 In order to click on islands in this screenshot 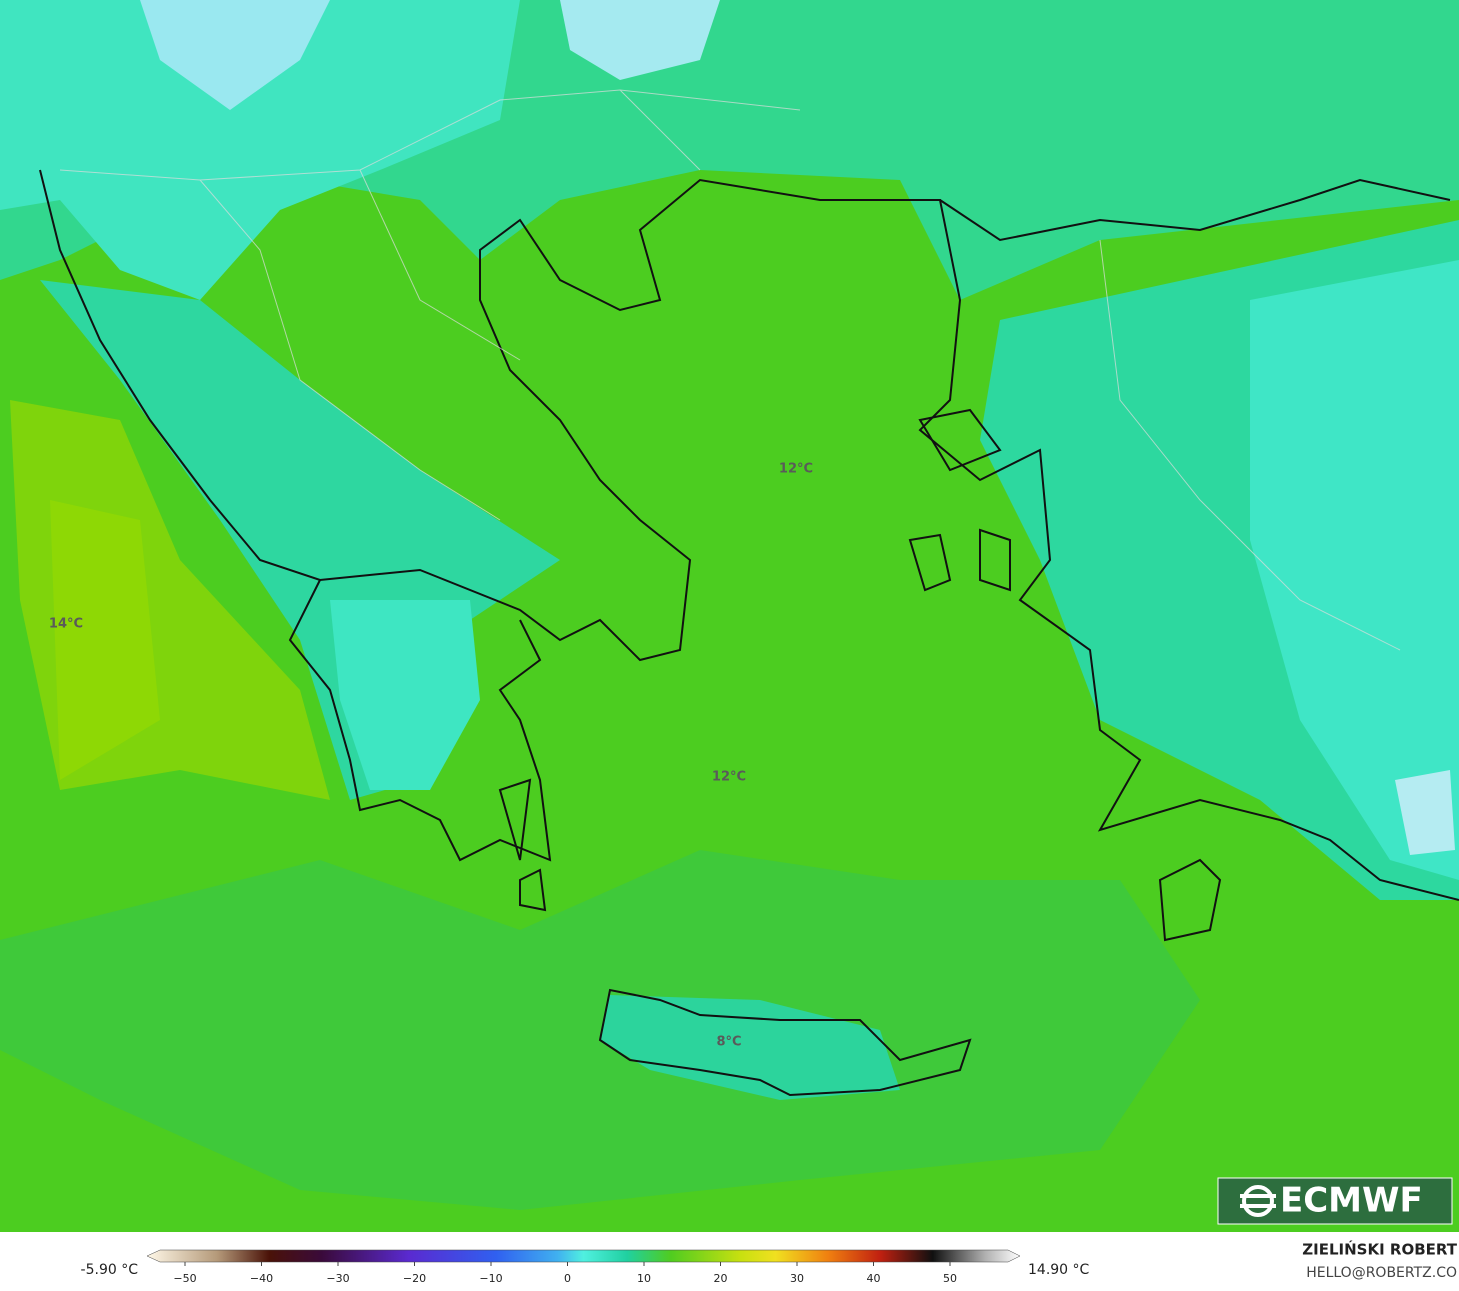, I will do `click(754, 660)`.